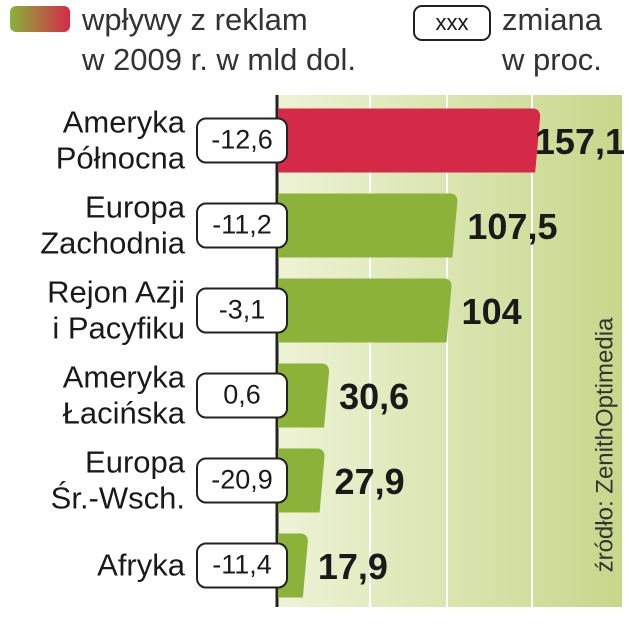  Describe the element at coordinates (492, 311) in the screenshot. I see `value-label: 104` at that location.